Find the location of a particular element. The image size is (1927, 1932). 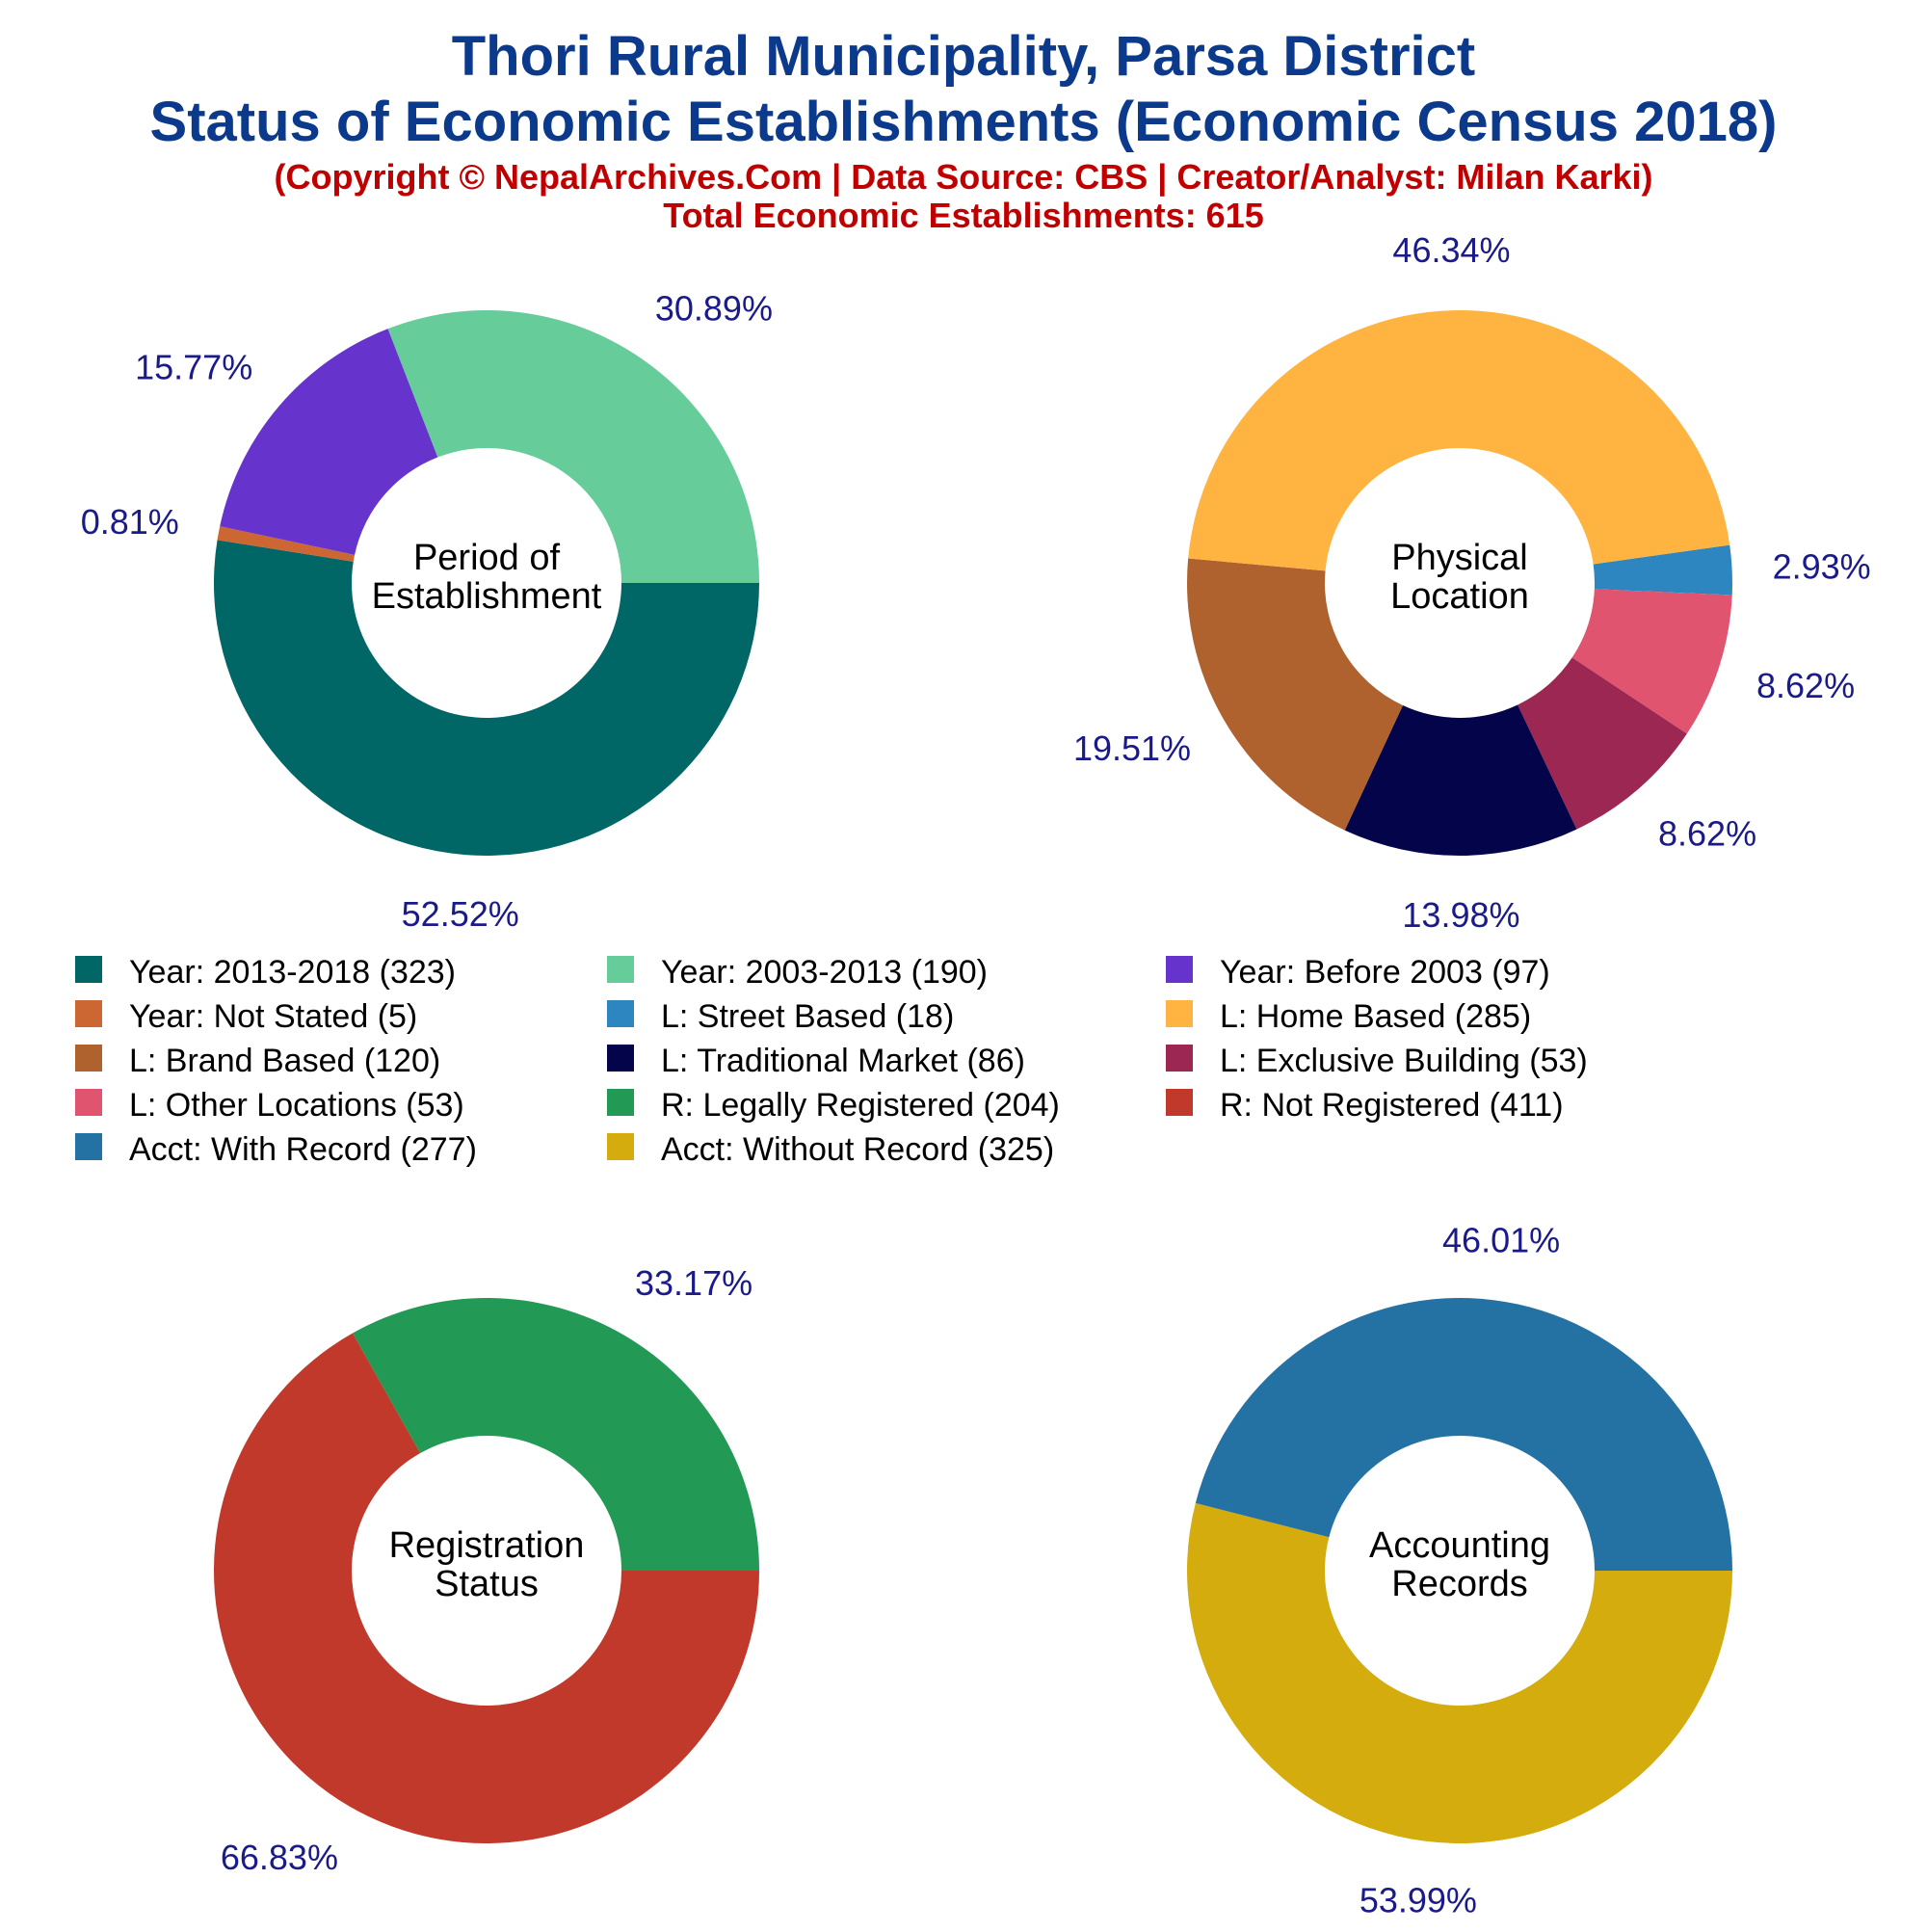

legend-label: Year: 2003-2013 (190) is located at coordinates (825, 972).